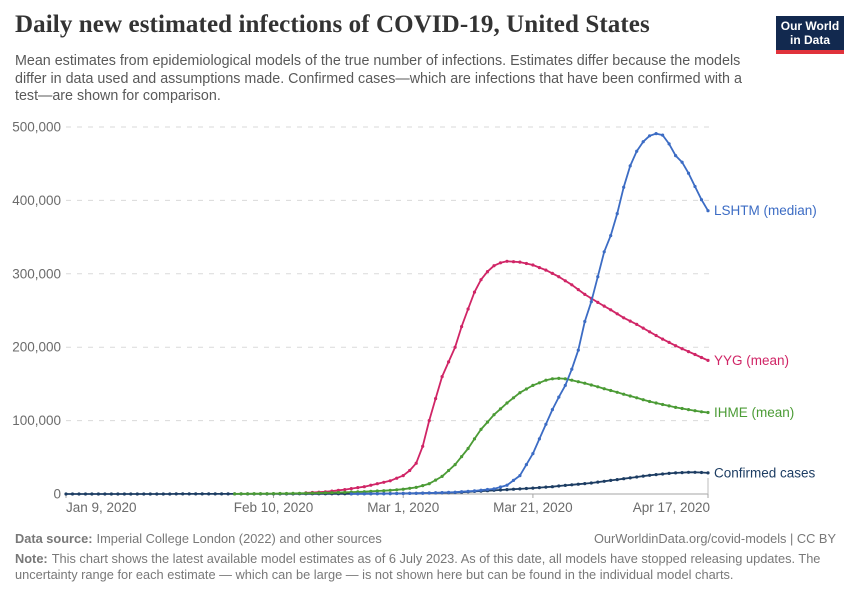 The width and height of the screenshot is (850, 600). I want to click on owid-logo-line1: Our World, so click(810, 26).